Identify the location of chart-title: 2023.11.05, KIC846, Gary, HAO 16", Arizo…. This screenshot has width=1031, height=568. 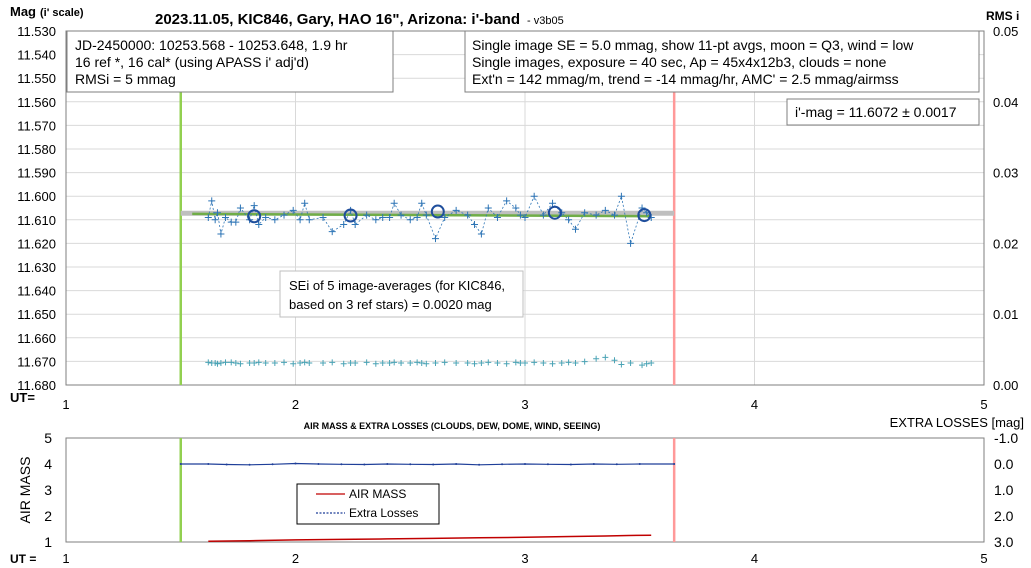
(337, 19).